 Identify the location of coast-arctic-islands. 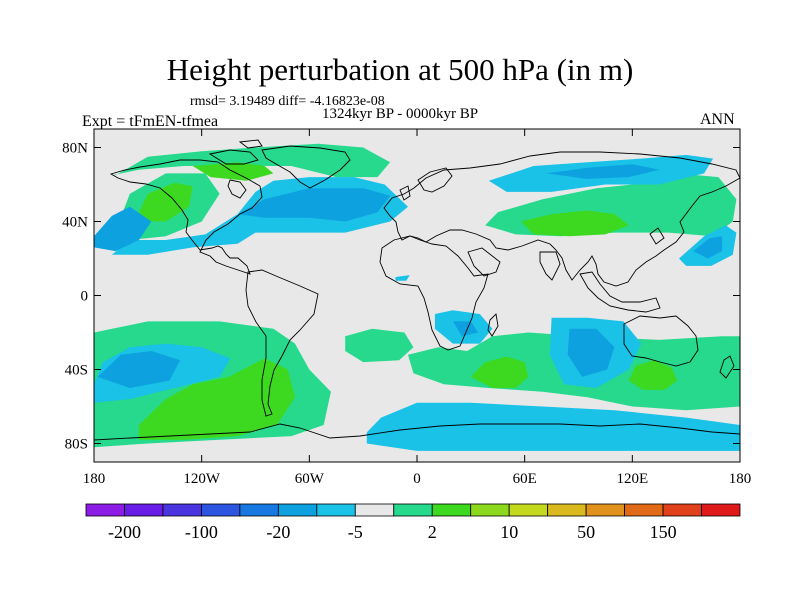
(235, 152).